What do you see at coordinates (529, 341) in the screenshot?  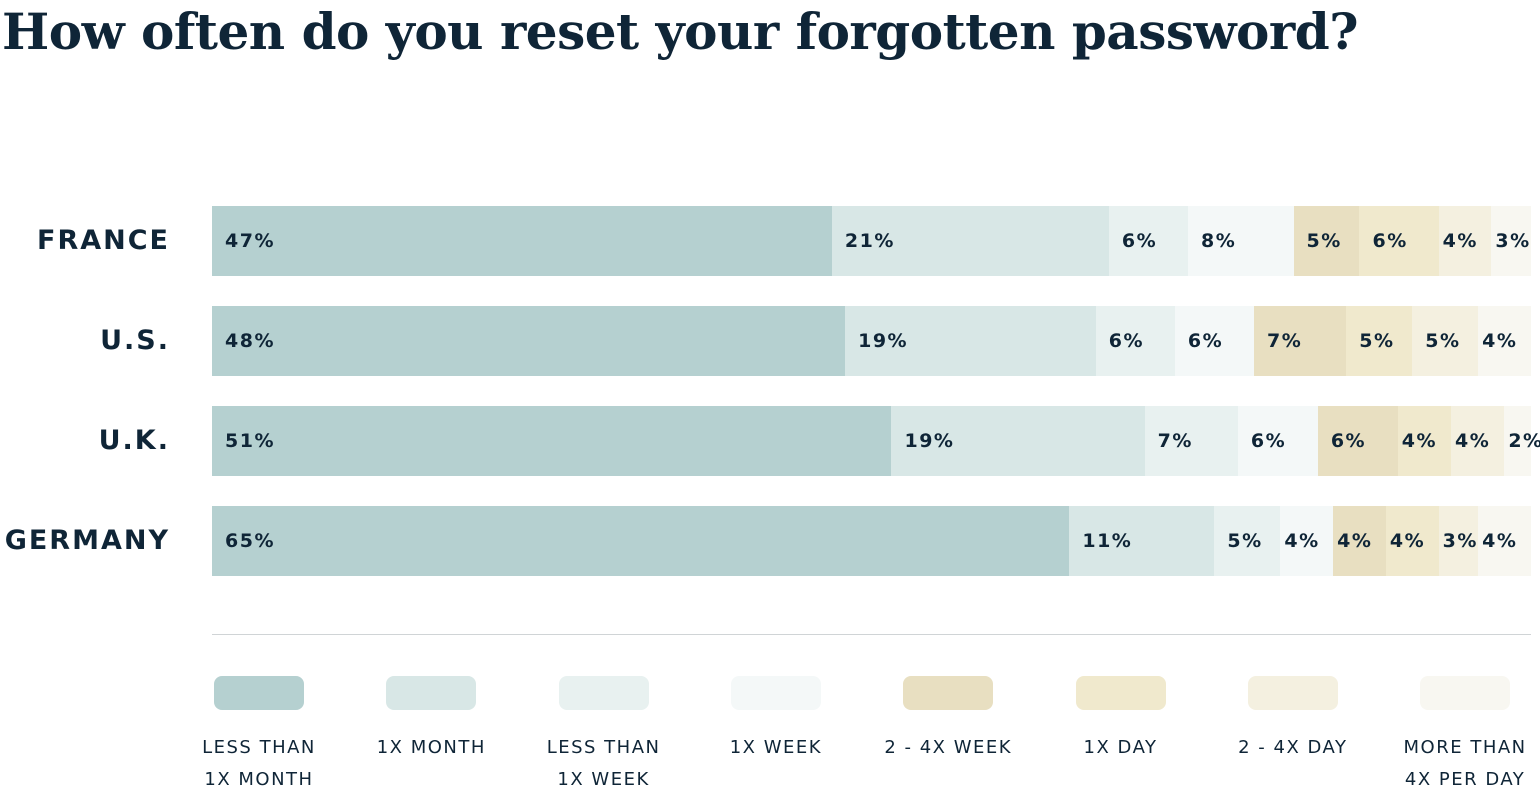 I see `bar-segment: 48%` at bounding box center [529, 341].